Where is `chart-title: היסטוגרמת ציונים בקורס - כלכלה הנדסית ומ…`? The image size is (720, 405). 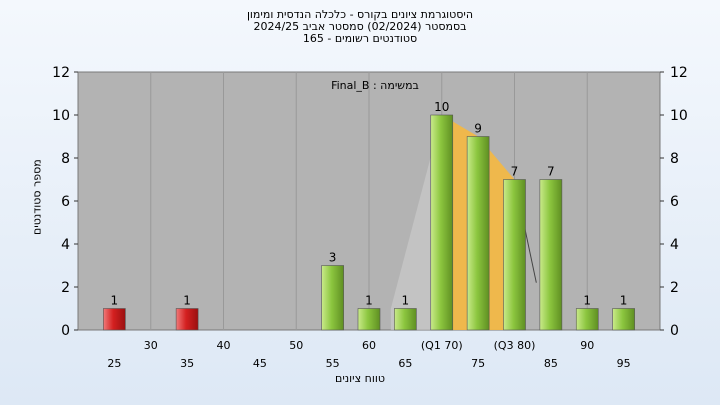 chart-title: היסטוגרמת ציונים בקורס - כלכלה הנדסית ומ… is located at coordinates (360, 27).